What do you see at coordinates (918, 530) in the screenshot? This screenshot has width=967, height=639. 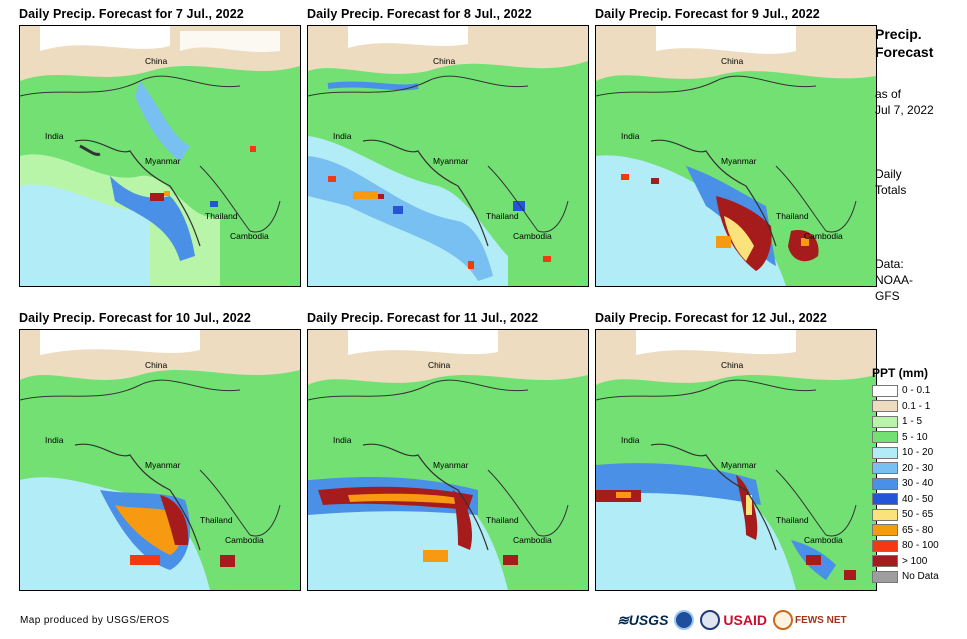 I see `legend-label: 65 - 80` at bounding box center [918, 530].